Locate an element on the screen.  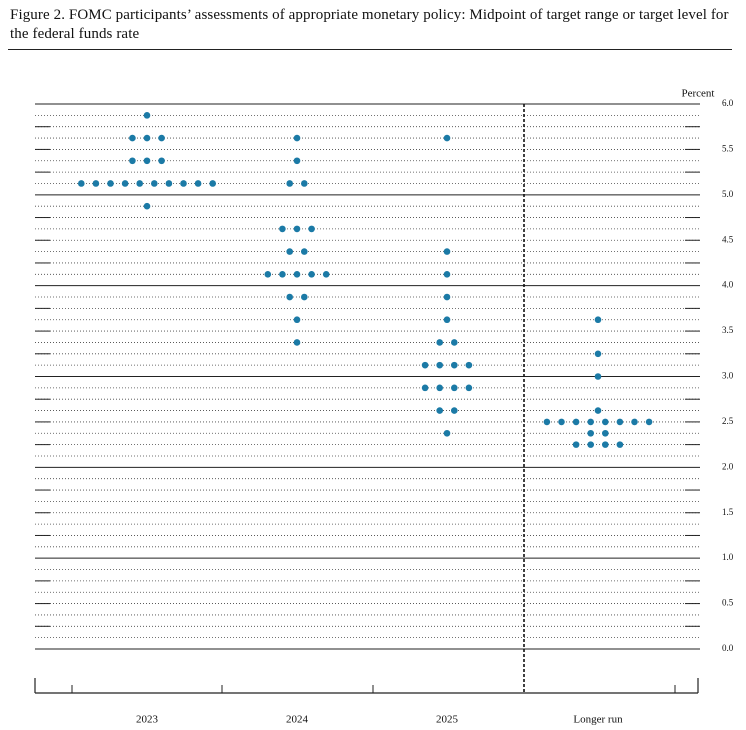
y-tick-label: 1.0 is located at coordinates (728, 557).